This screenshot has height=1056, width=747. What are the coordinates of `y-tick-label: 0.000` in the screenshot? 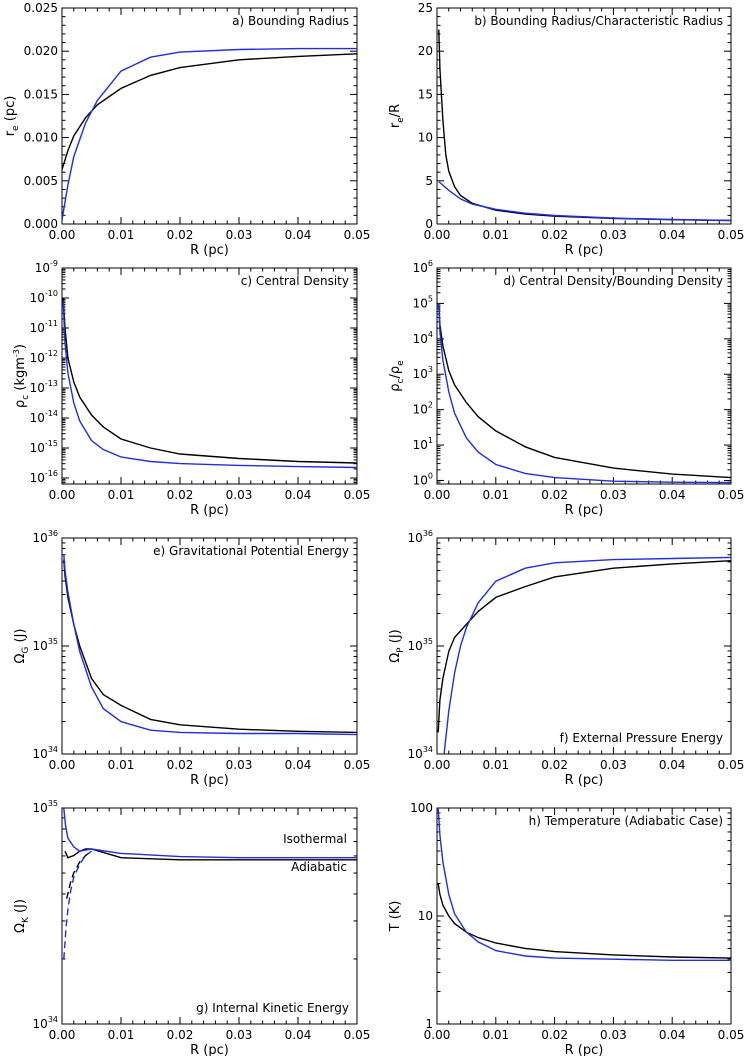 It's located at (41, 224).